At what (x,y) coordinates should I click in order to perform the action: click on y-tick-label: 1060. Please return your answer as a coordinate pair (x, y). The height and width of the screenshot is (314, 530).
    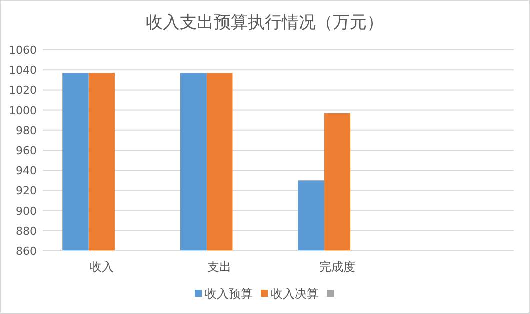
    Looking at the image, I should click on (23, 50).